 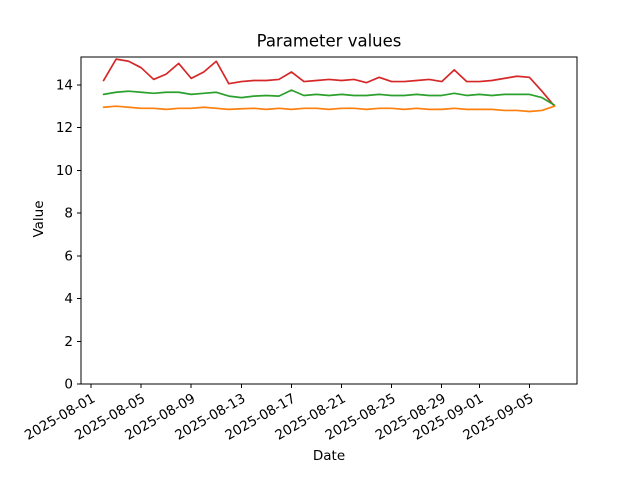 What do you see at coordinates (329, 41) in the screenshot?
I see `chart-title: Parameter values` at bounding box center [329, 41].